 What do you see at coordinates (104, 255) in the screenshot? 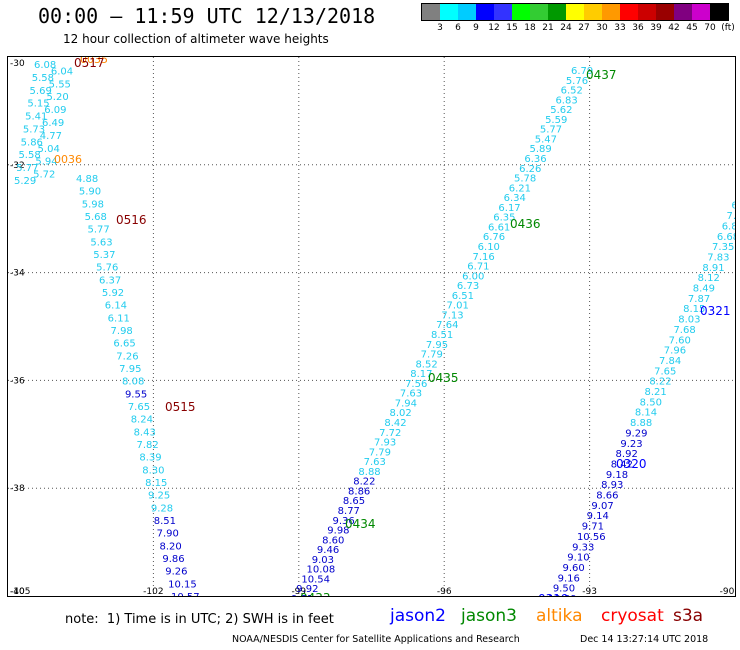
I see `wave-height-value: 5.37` at bounding box center [104, 255].